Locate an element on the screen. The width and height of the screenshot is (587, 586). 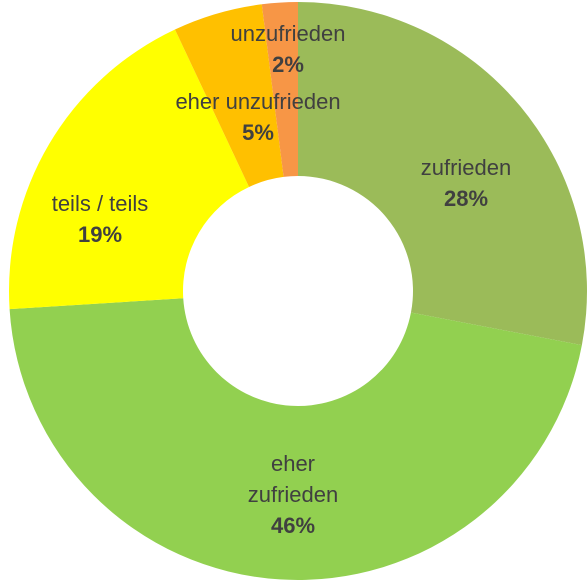
value-label: 46% is located at coordinates (293, 525).